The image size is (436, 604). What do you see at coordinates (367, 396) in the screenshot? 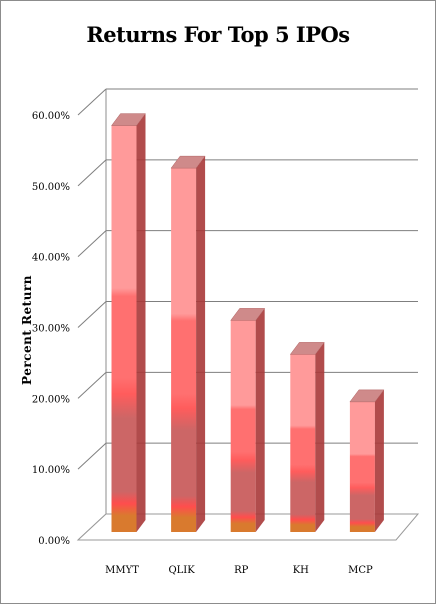
I see `bar-cap-mcp` at bounding box center [367, 396].